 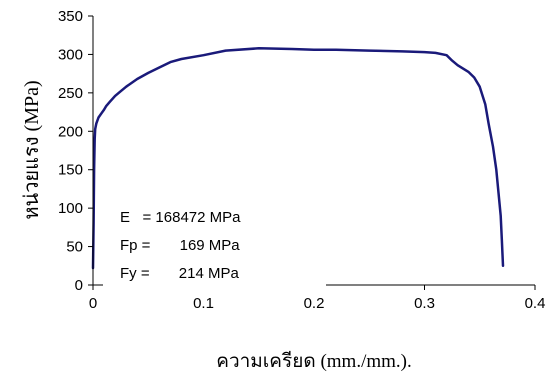 What do you see at coordinates (180, 245) in the screenshot?
I see `annotation-fp: Fp = 169 MPa` at bounding box center [180, 245].